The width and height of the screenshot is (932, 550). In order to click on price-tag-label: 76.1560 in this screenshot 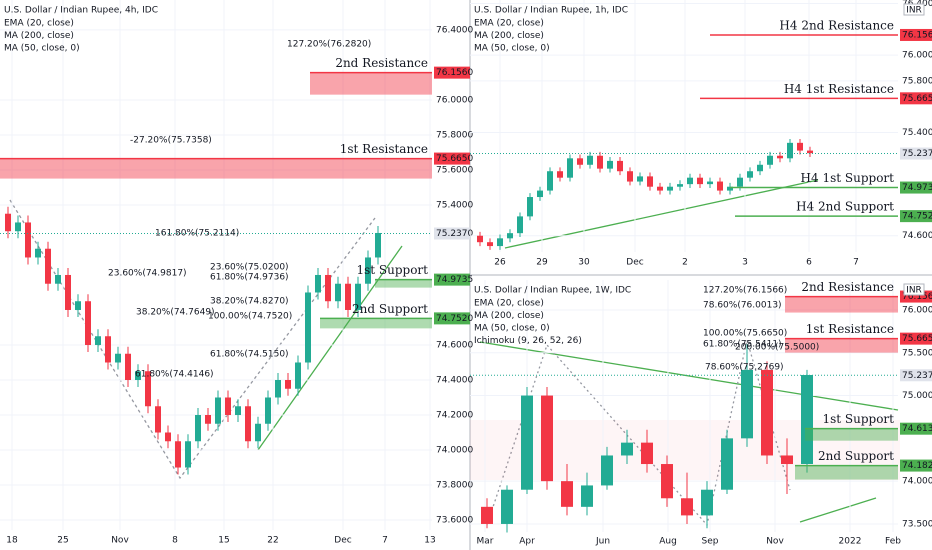, I will do `click(917, 35)`.